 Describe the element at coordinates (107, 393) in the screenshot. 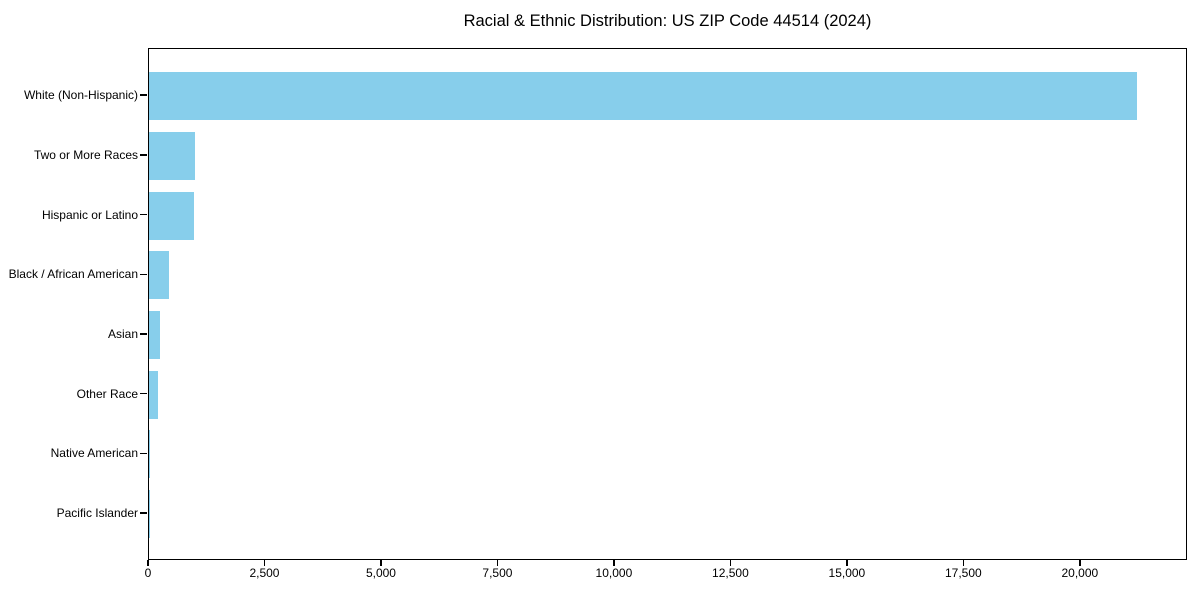

I see `y-tick-label: Other Race` at that location.